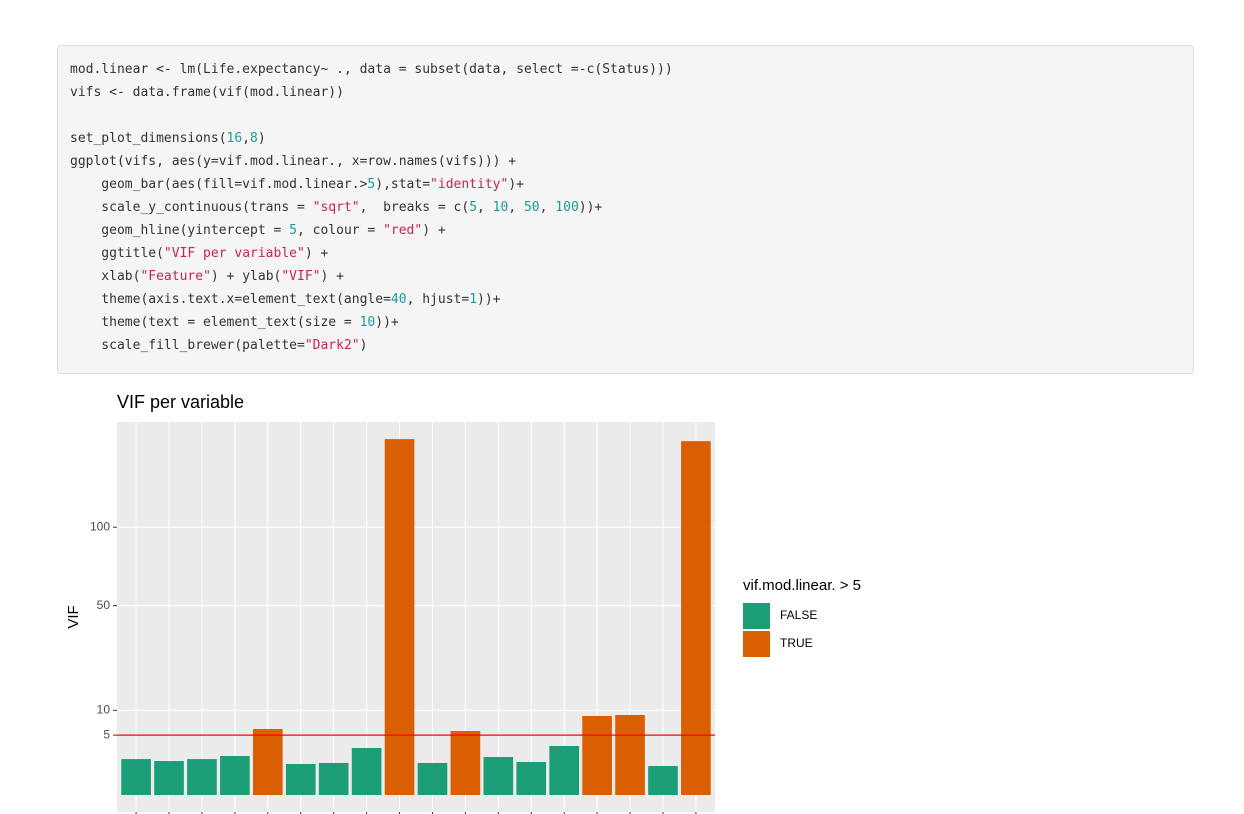 This screenshot has width=1244, height=814. Describe the element at coordinates (168, 138) in the screenshot. I see `code-line: set_plot_dimensions(16,8)` at that location.